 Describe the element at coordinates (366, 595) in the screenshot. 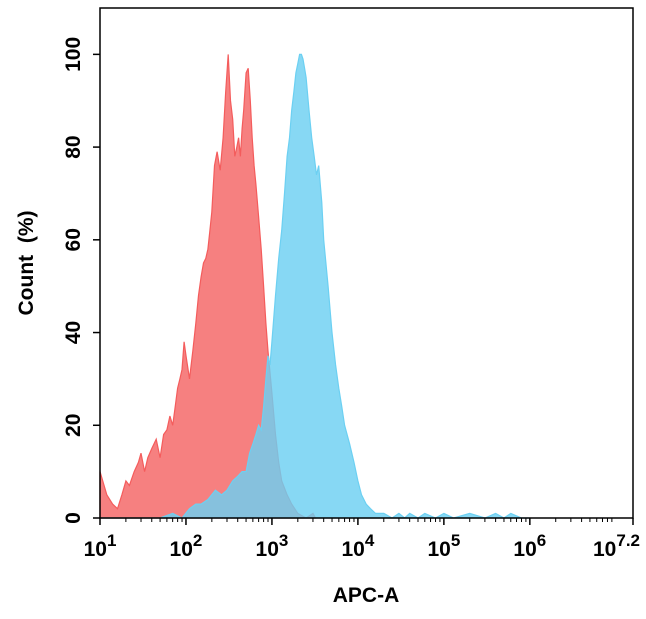

I see `x-axis-label: APC-A` at that location.